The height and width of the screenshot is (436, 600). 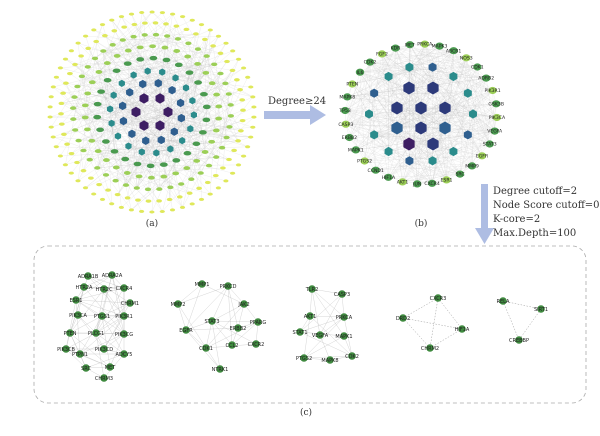 What do you see at coordinates (462, 330) in the screenshot?
I see `cluster-node-label: HIF1A` at bounding box center [462, 330].